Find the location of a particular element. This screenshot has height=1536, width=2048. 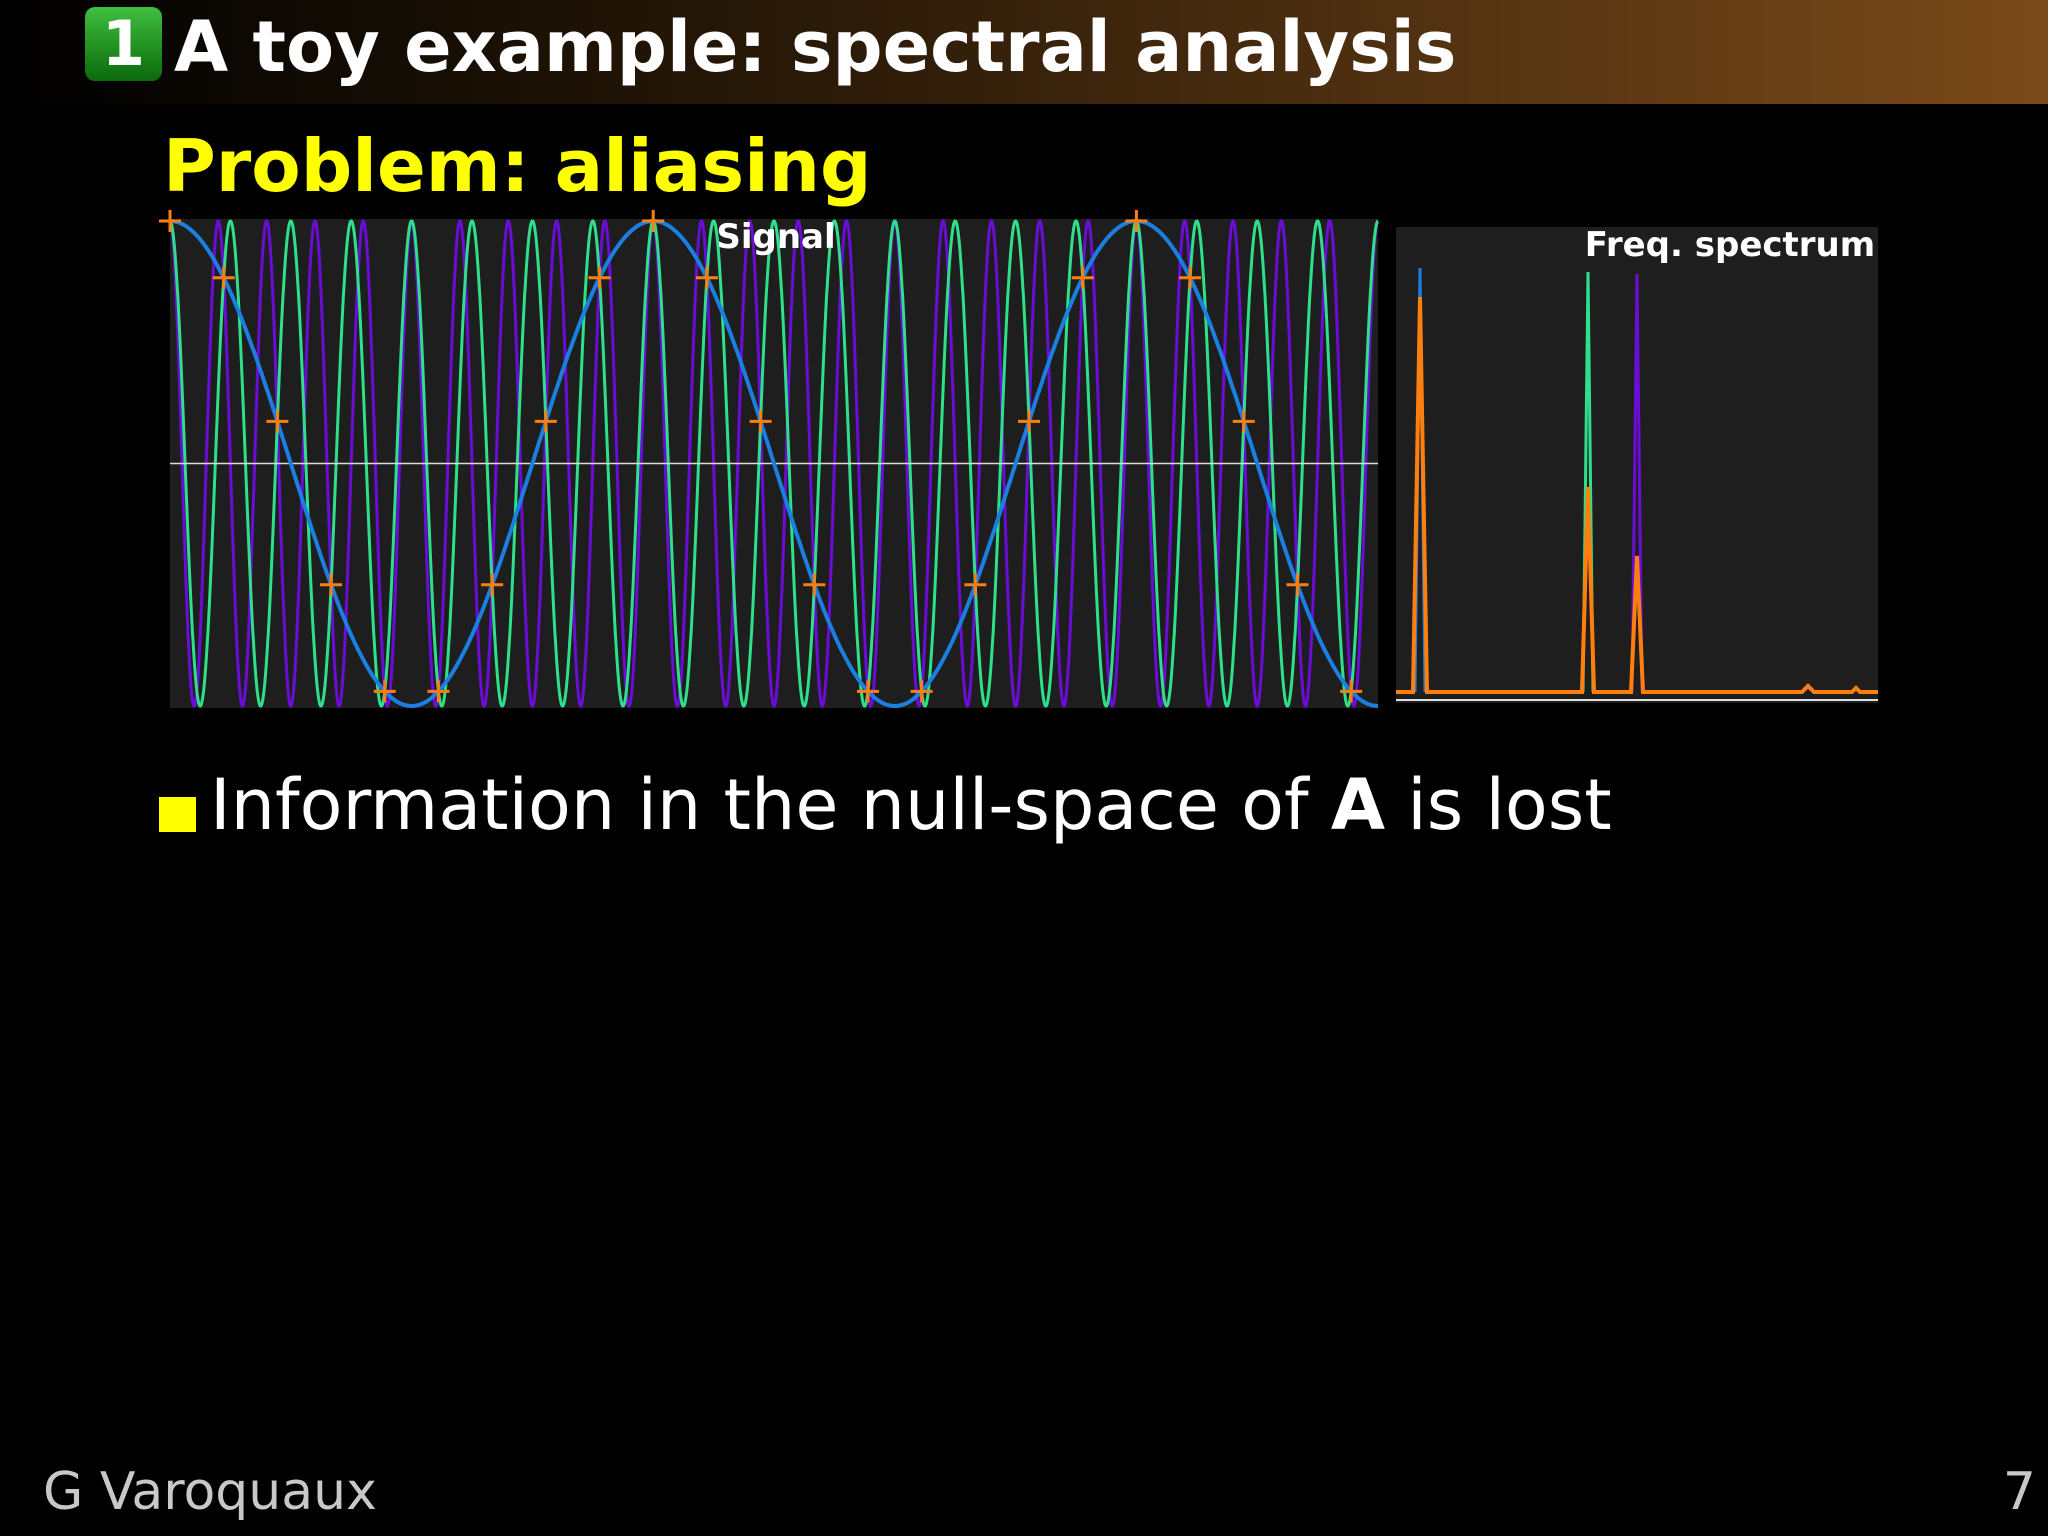

bold-text: A is located at coordinates (1358, 805).